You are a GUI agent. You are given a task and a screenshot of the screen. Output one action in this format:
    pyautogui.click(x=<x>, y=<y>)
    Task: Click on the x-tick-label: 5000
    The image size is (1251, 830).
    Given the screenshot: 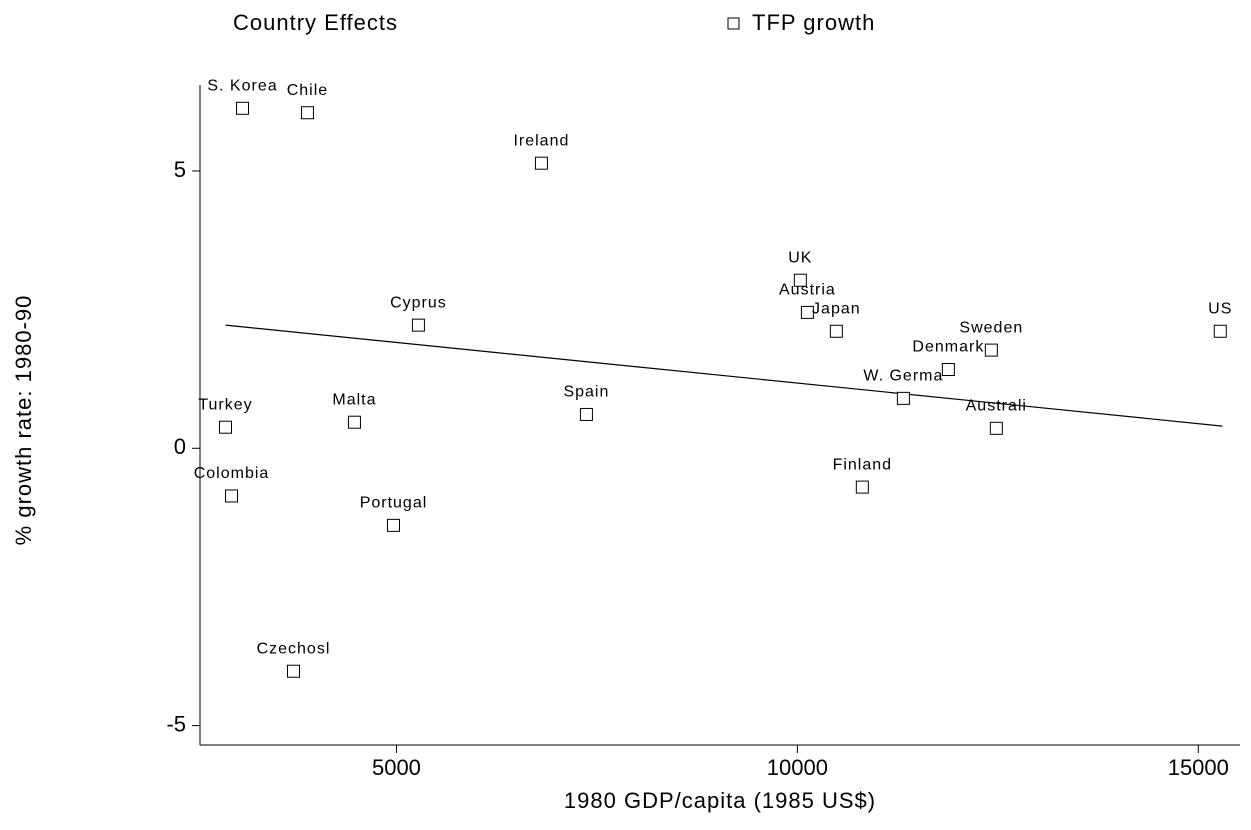 What is the action you would take?
    pyautogui.click(x=396, y=767)
    